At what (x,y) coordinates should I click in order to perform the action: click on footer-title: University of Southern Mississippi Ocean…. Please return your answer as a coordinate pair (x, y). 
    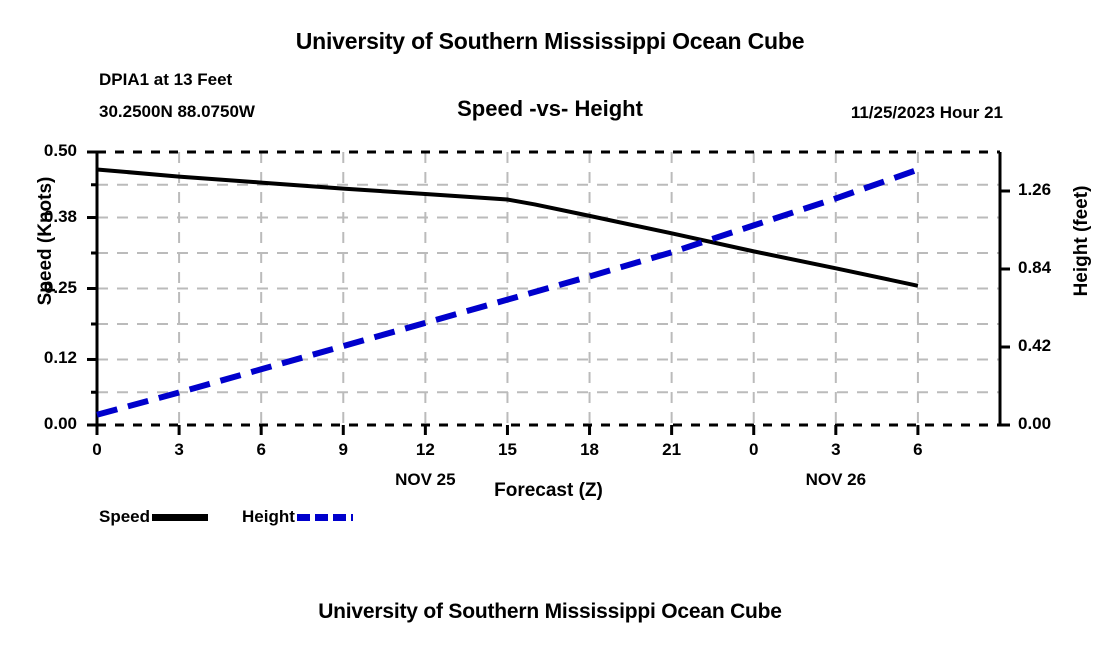
    Looking at the image, I should click on (550, 611).